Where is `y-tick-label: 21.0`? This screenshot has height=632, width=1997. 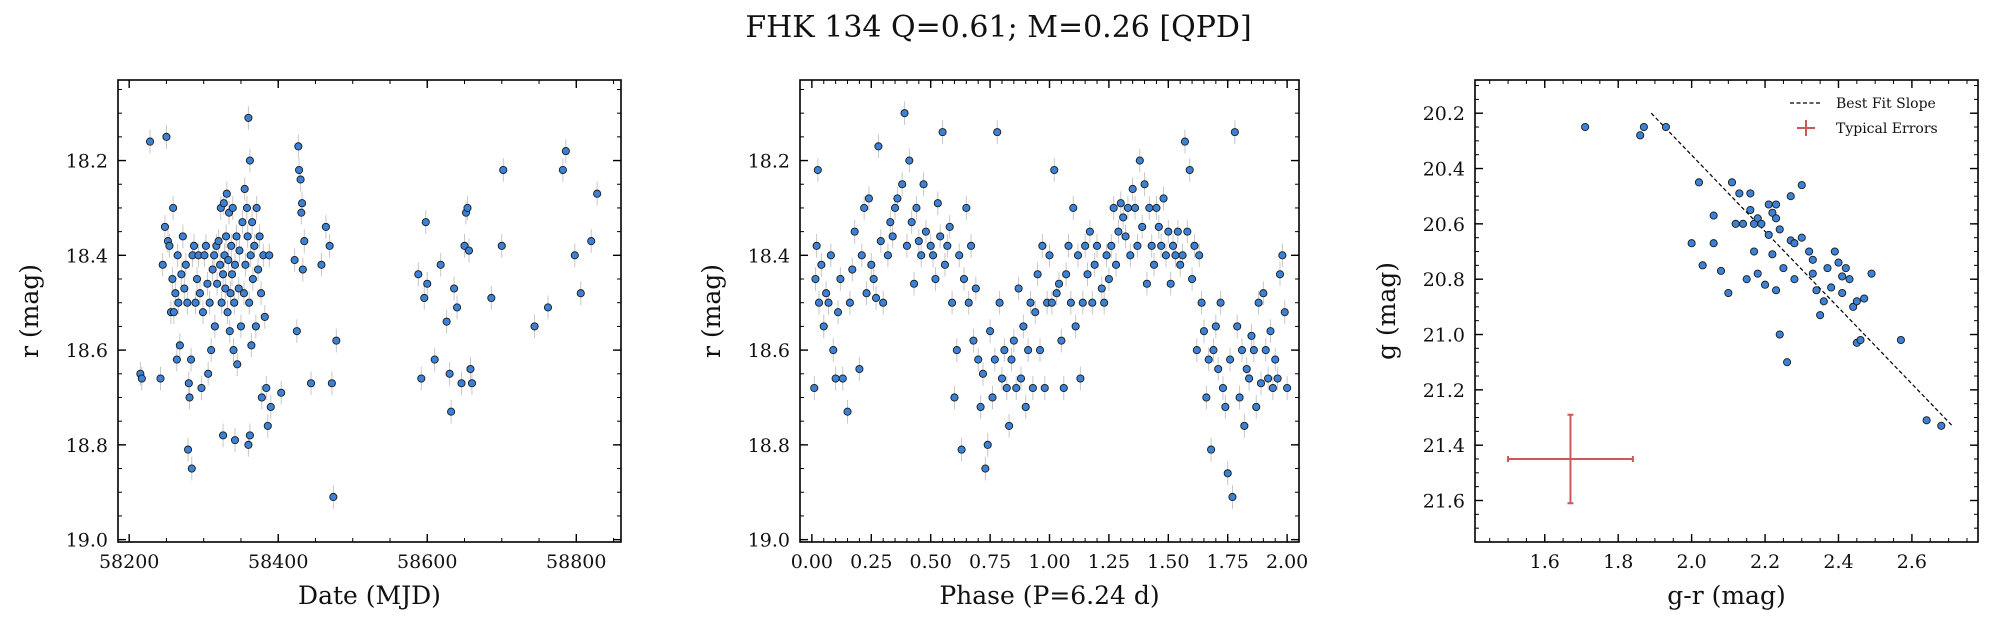 y-tick-label: 21.0 is located at coordinates (1444, 336).